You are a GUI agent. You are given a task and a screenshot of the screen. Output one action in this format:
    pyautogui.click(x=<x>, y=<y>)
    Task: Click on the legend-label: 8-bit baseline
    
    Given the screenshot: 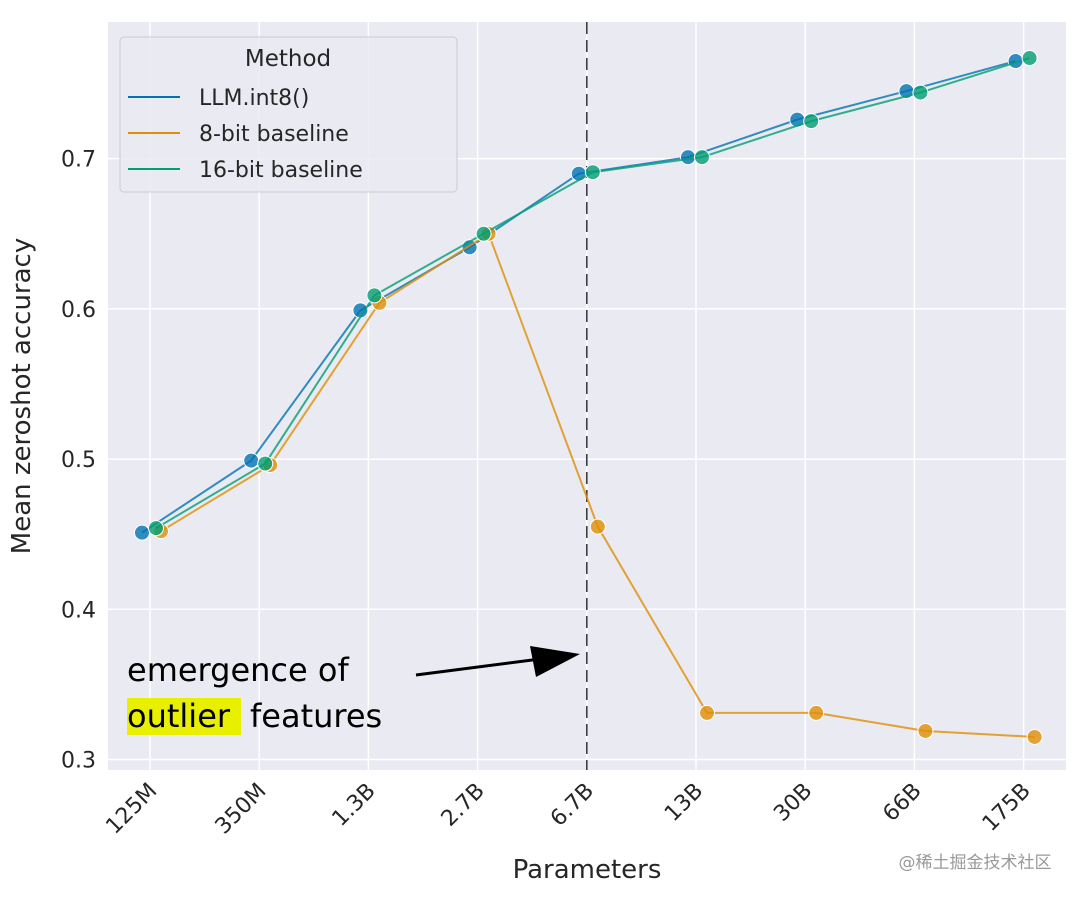 What is the action you would take?
    pyautogui.click(x=274, y=134)
    